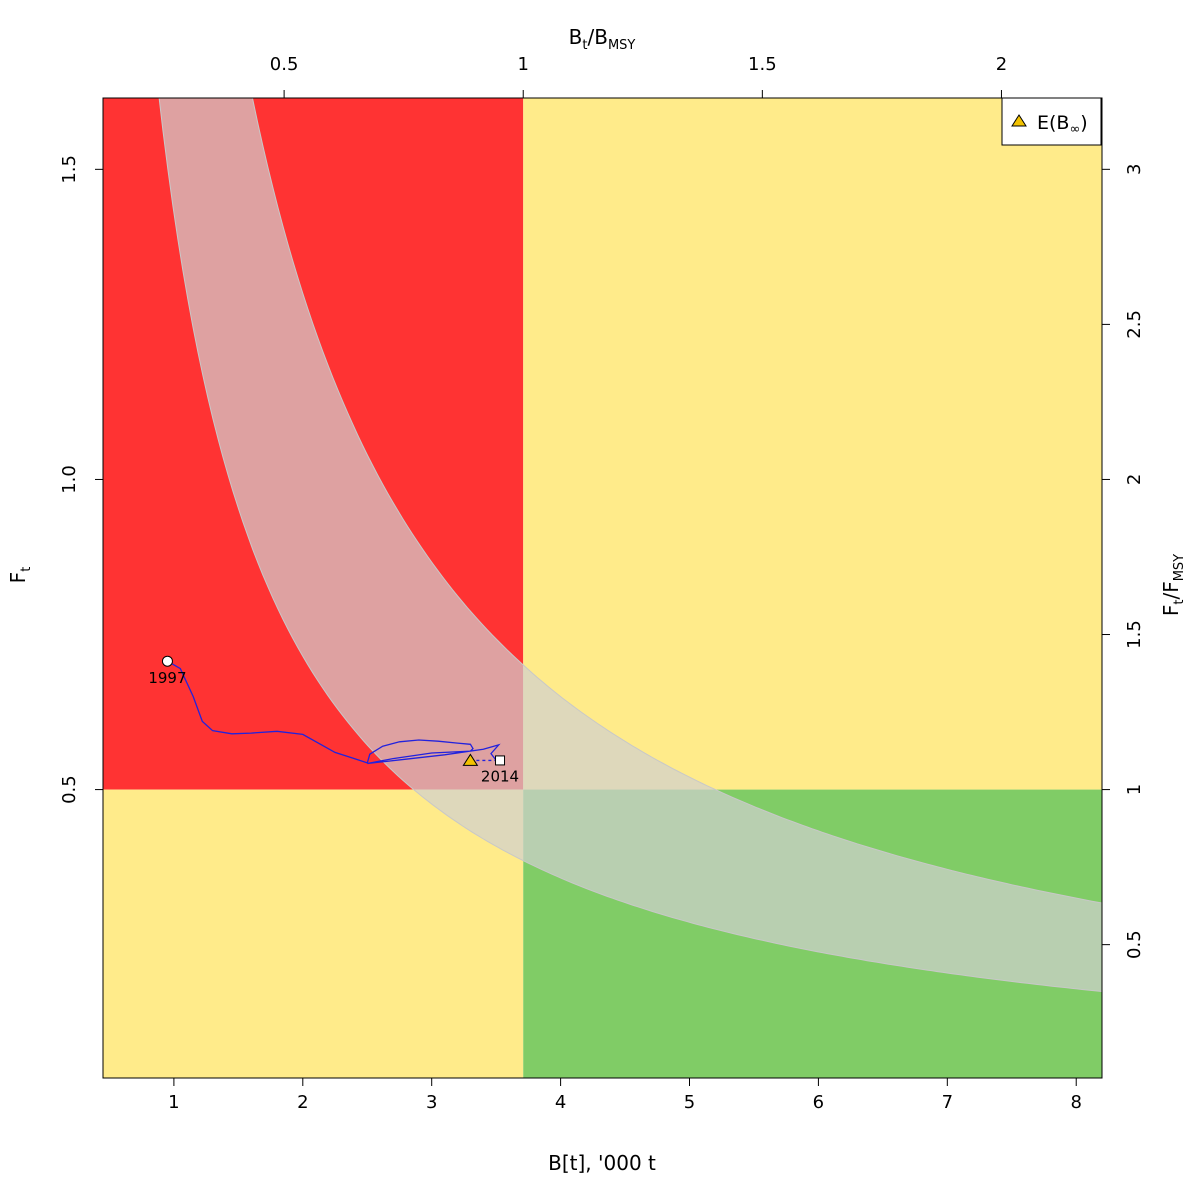  What do you see at coordinates (167, 678) in the screenshot?
I see `start-year-label: 1997` at bounding box center [167, 678].